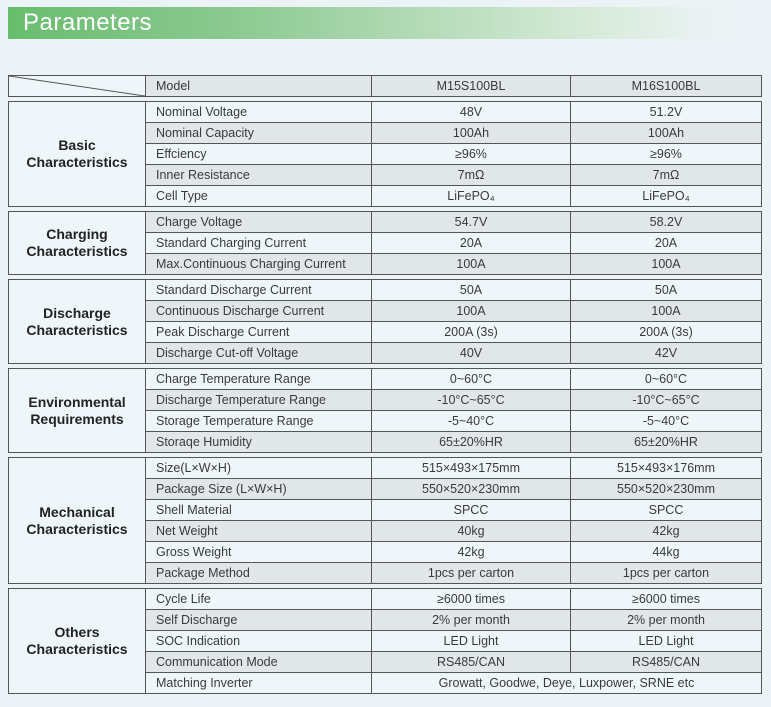 This screenshot has height=707, width=771. What do you see at coordinates (259, 264) in the screenshot?
I see `param-label: Max.Continuous Charging Current` at bounding box center [259, 264].